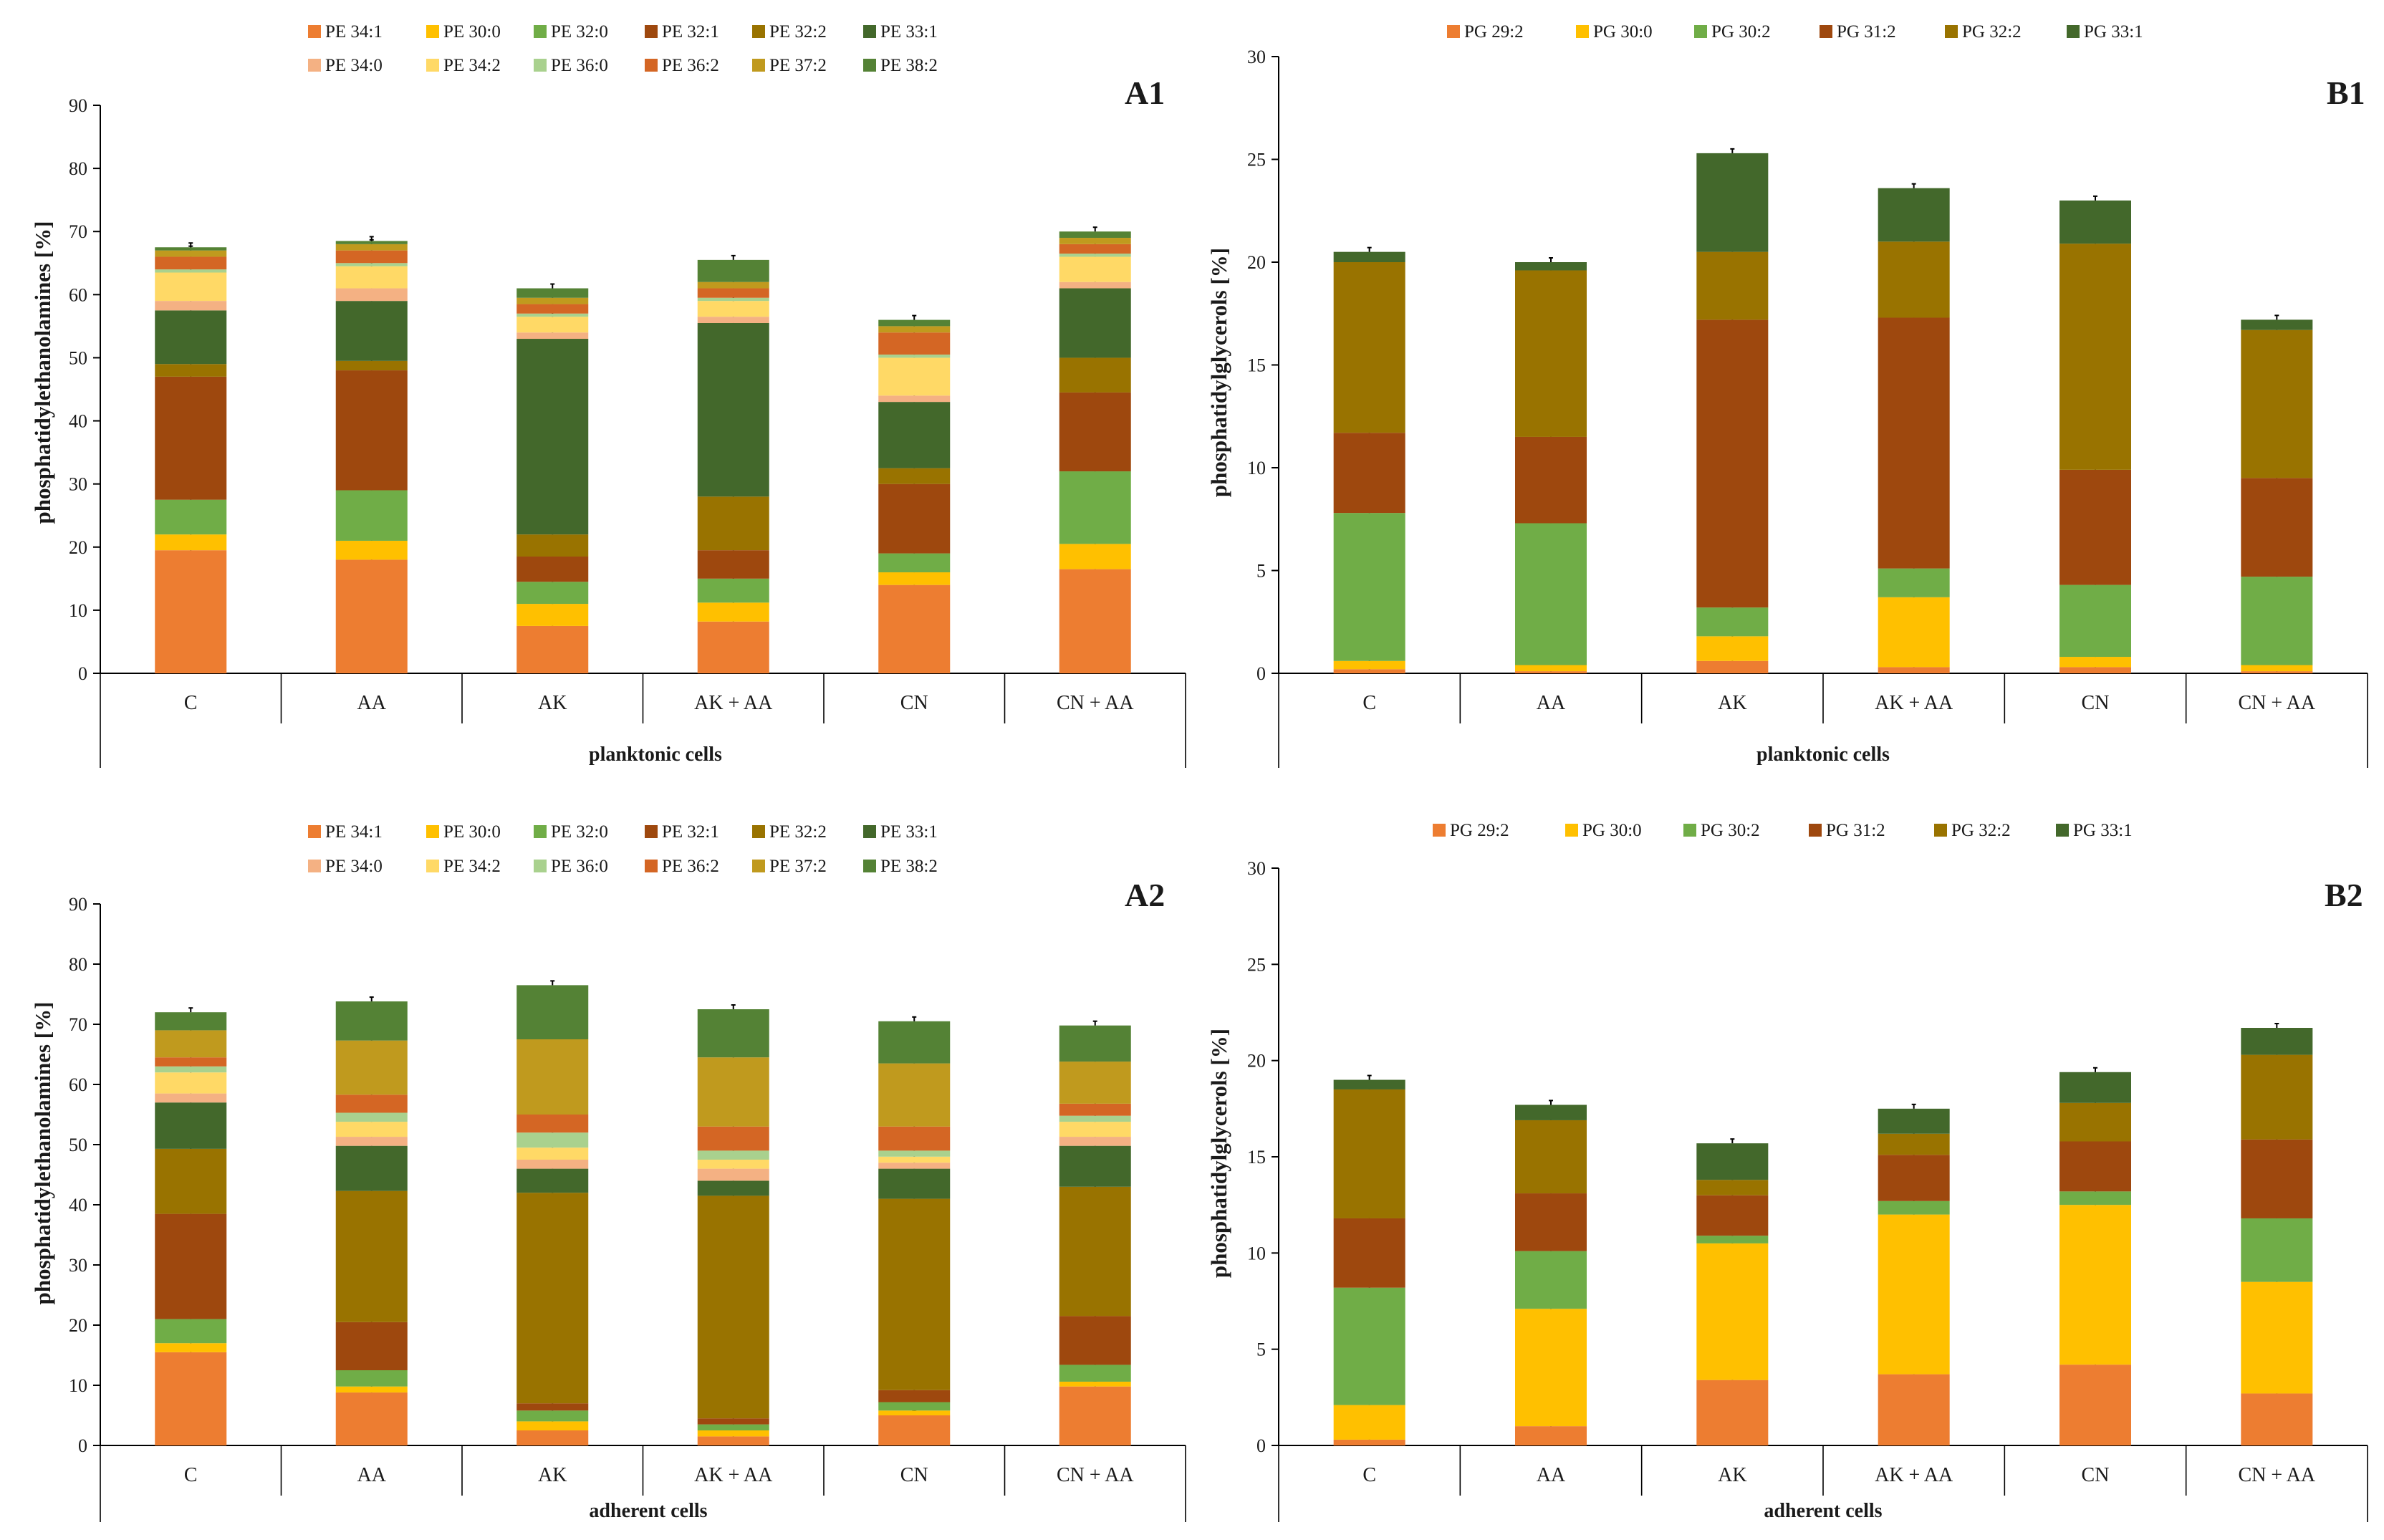  I want to click on legend-label-a1: PE 36:0, so click(579, 65).